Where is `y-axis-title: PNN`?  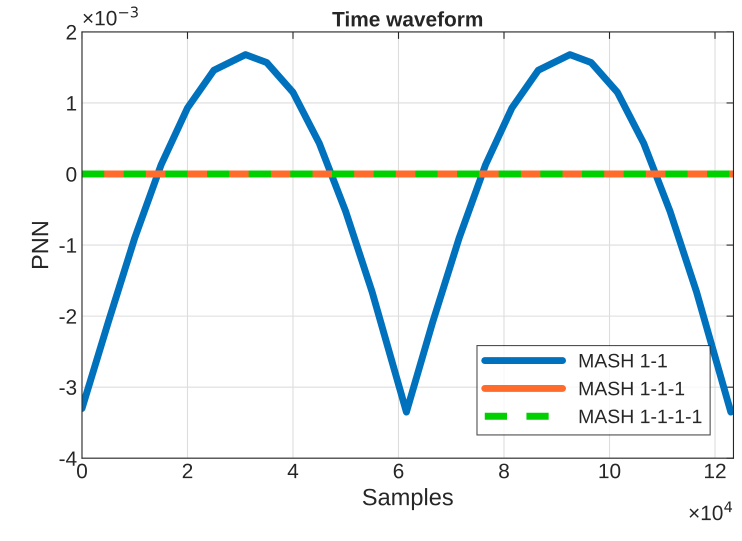
y-axis-title: PNN is located at coordinates (40, 245).